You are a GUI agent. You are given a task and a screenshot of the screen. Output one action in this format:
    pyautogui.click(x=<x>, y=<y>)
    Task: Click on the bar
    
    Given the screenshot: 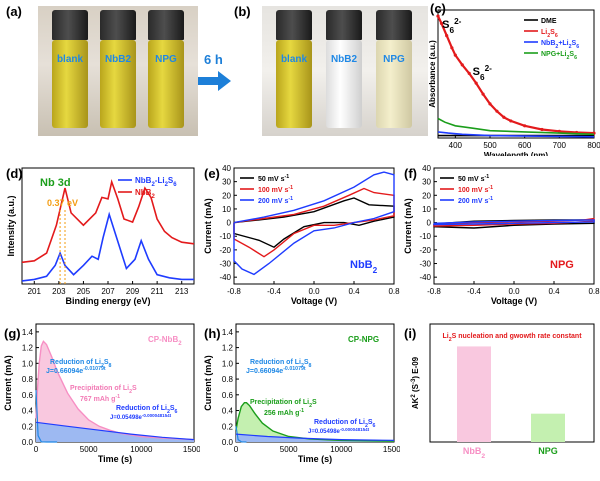 What is the action you would take?
    pyautogui.click(x=548, y=427)
    